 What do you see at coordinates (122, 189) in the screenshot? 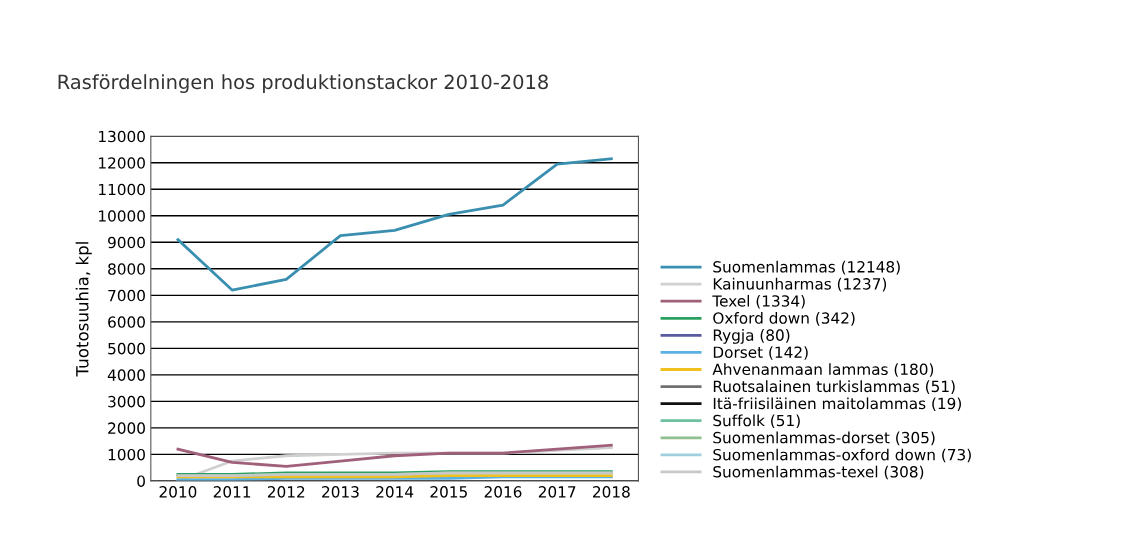
I see `y-tick-label: 11000` at bounding box center [122, 189].